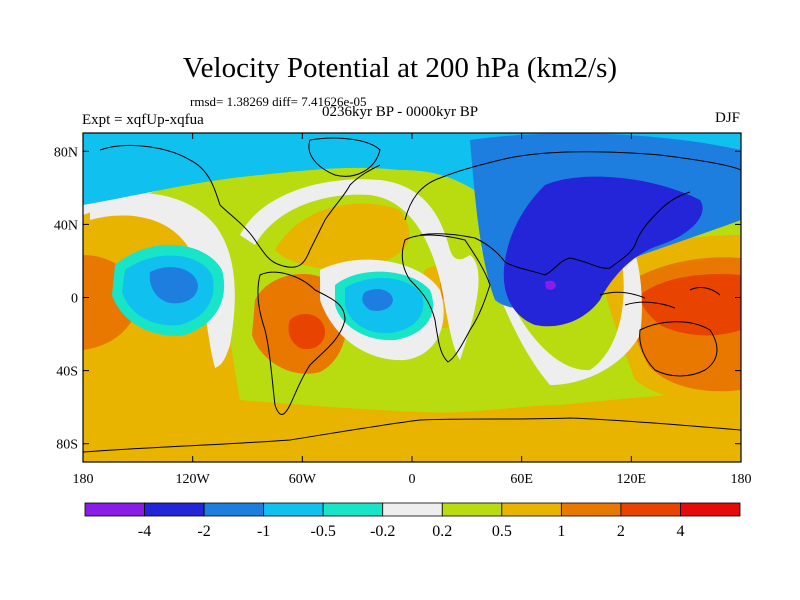  Describe the element at coordinates (632, 479) in the screenshot. I see `x-tick-label: 120E` at that location.